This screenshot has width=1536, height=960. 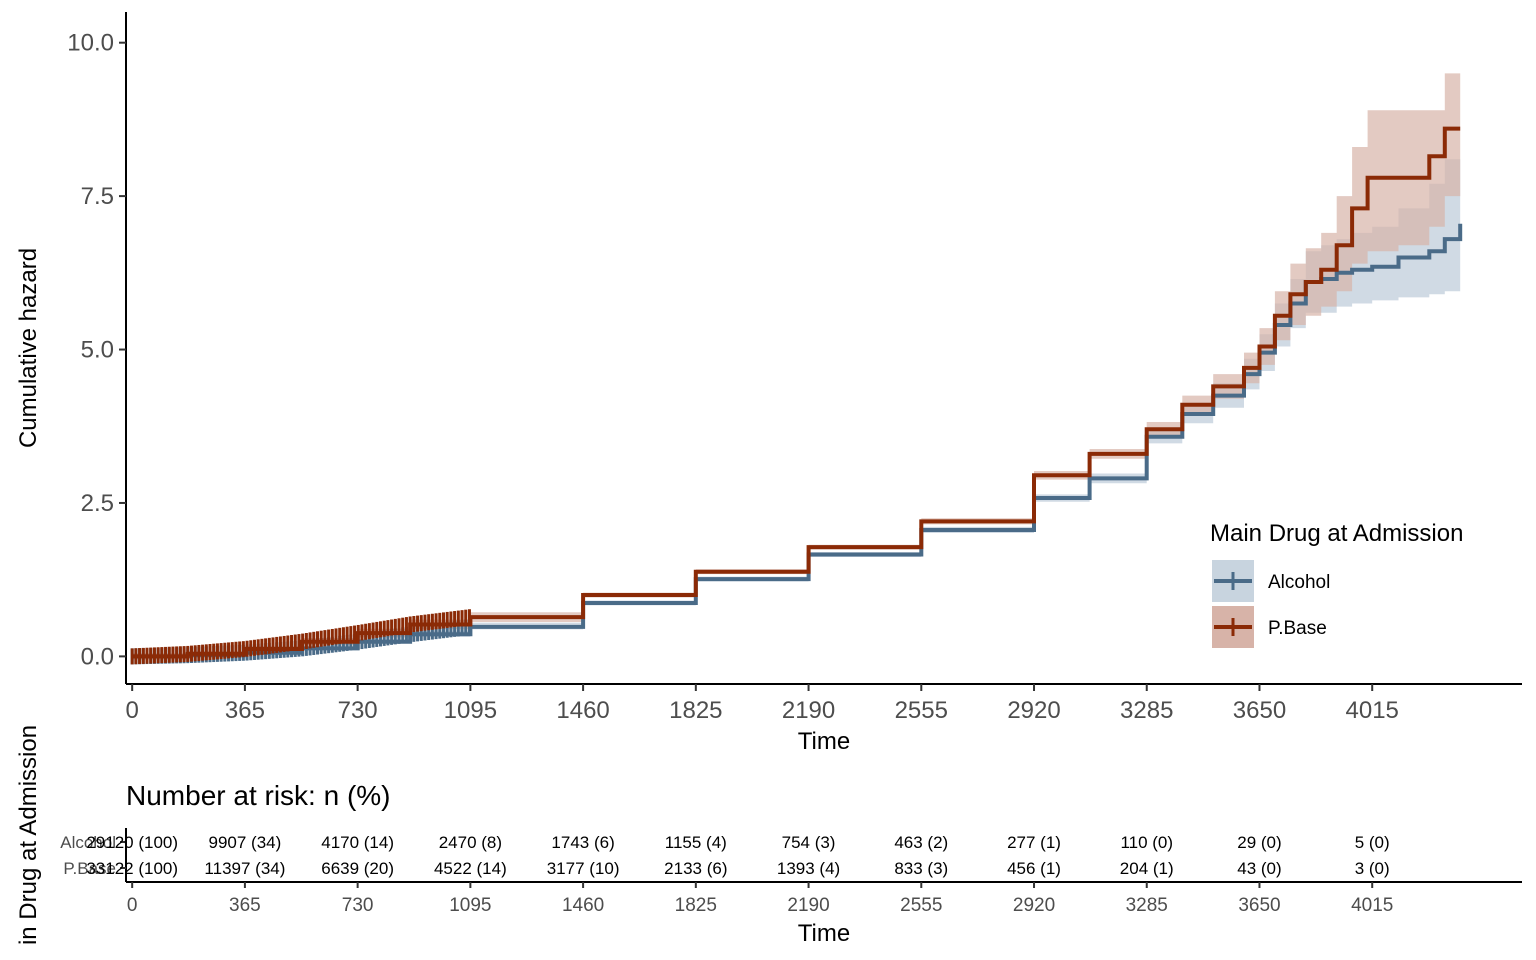 What do you see at coordinates (132, 868) in the screenshot?
I see `risk-cell-p-base: 33122 (100)` at bounding box center [132, 868].